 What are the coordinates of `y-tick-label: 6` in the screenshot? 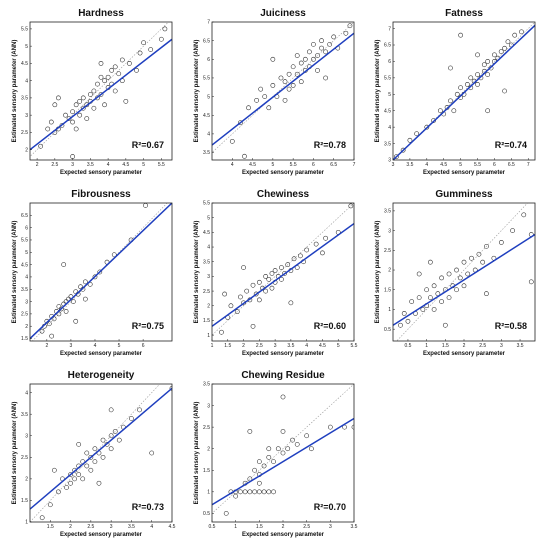 It's located at (26, 228).